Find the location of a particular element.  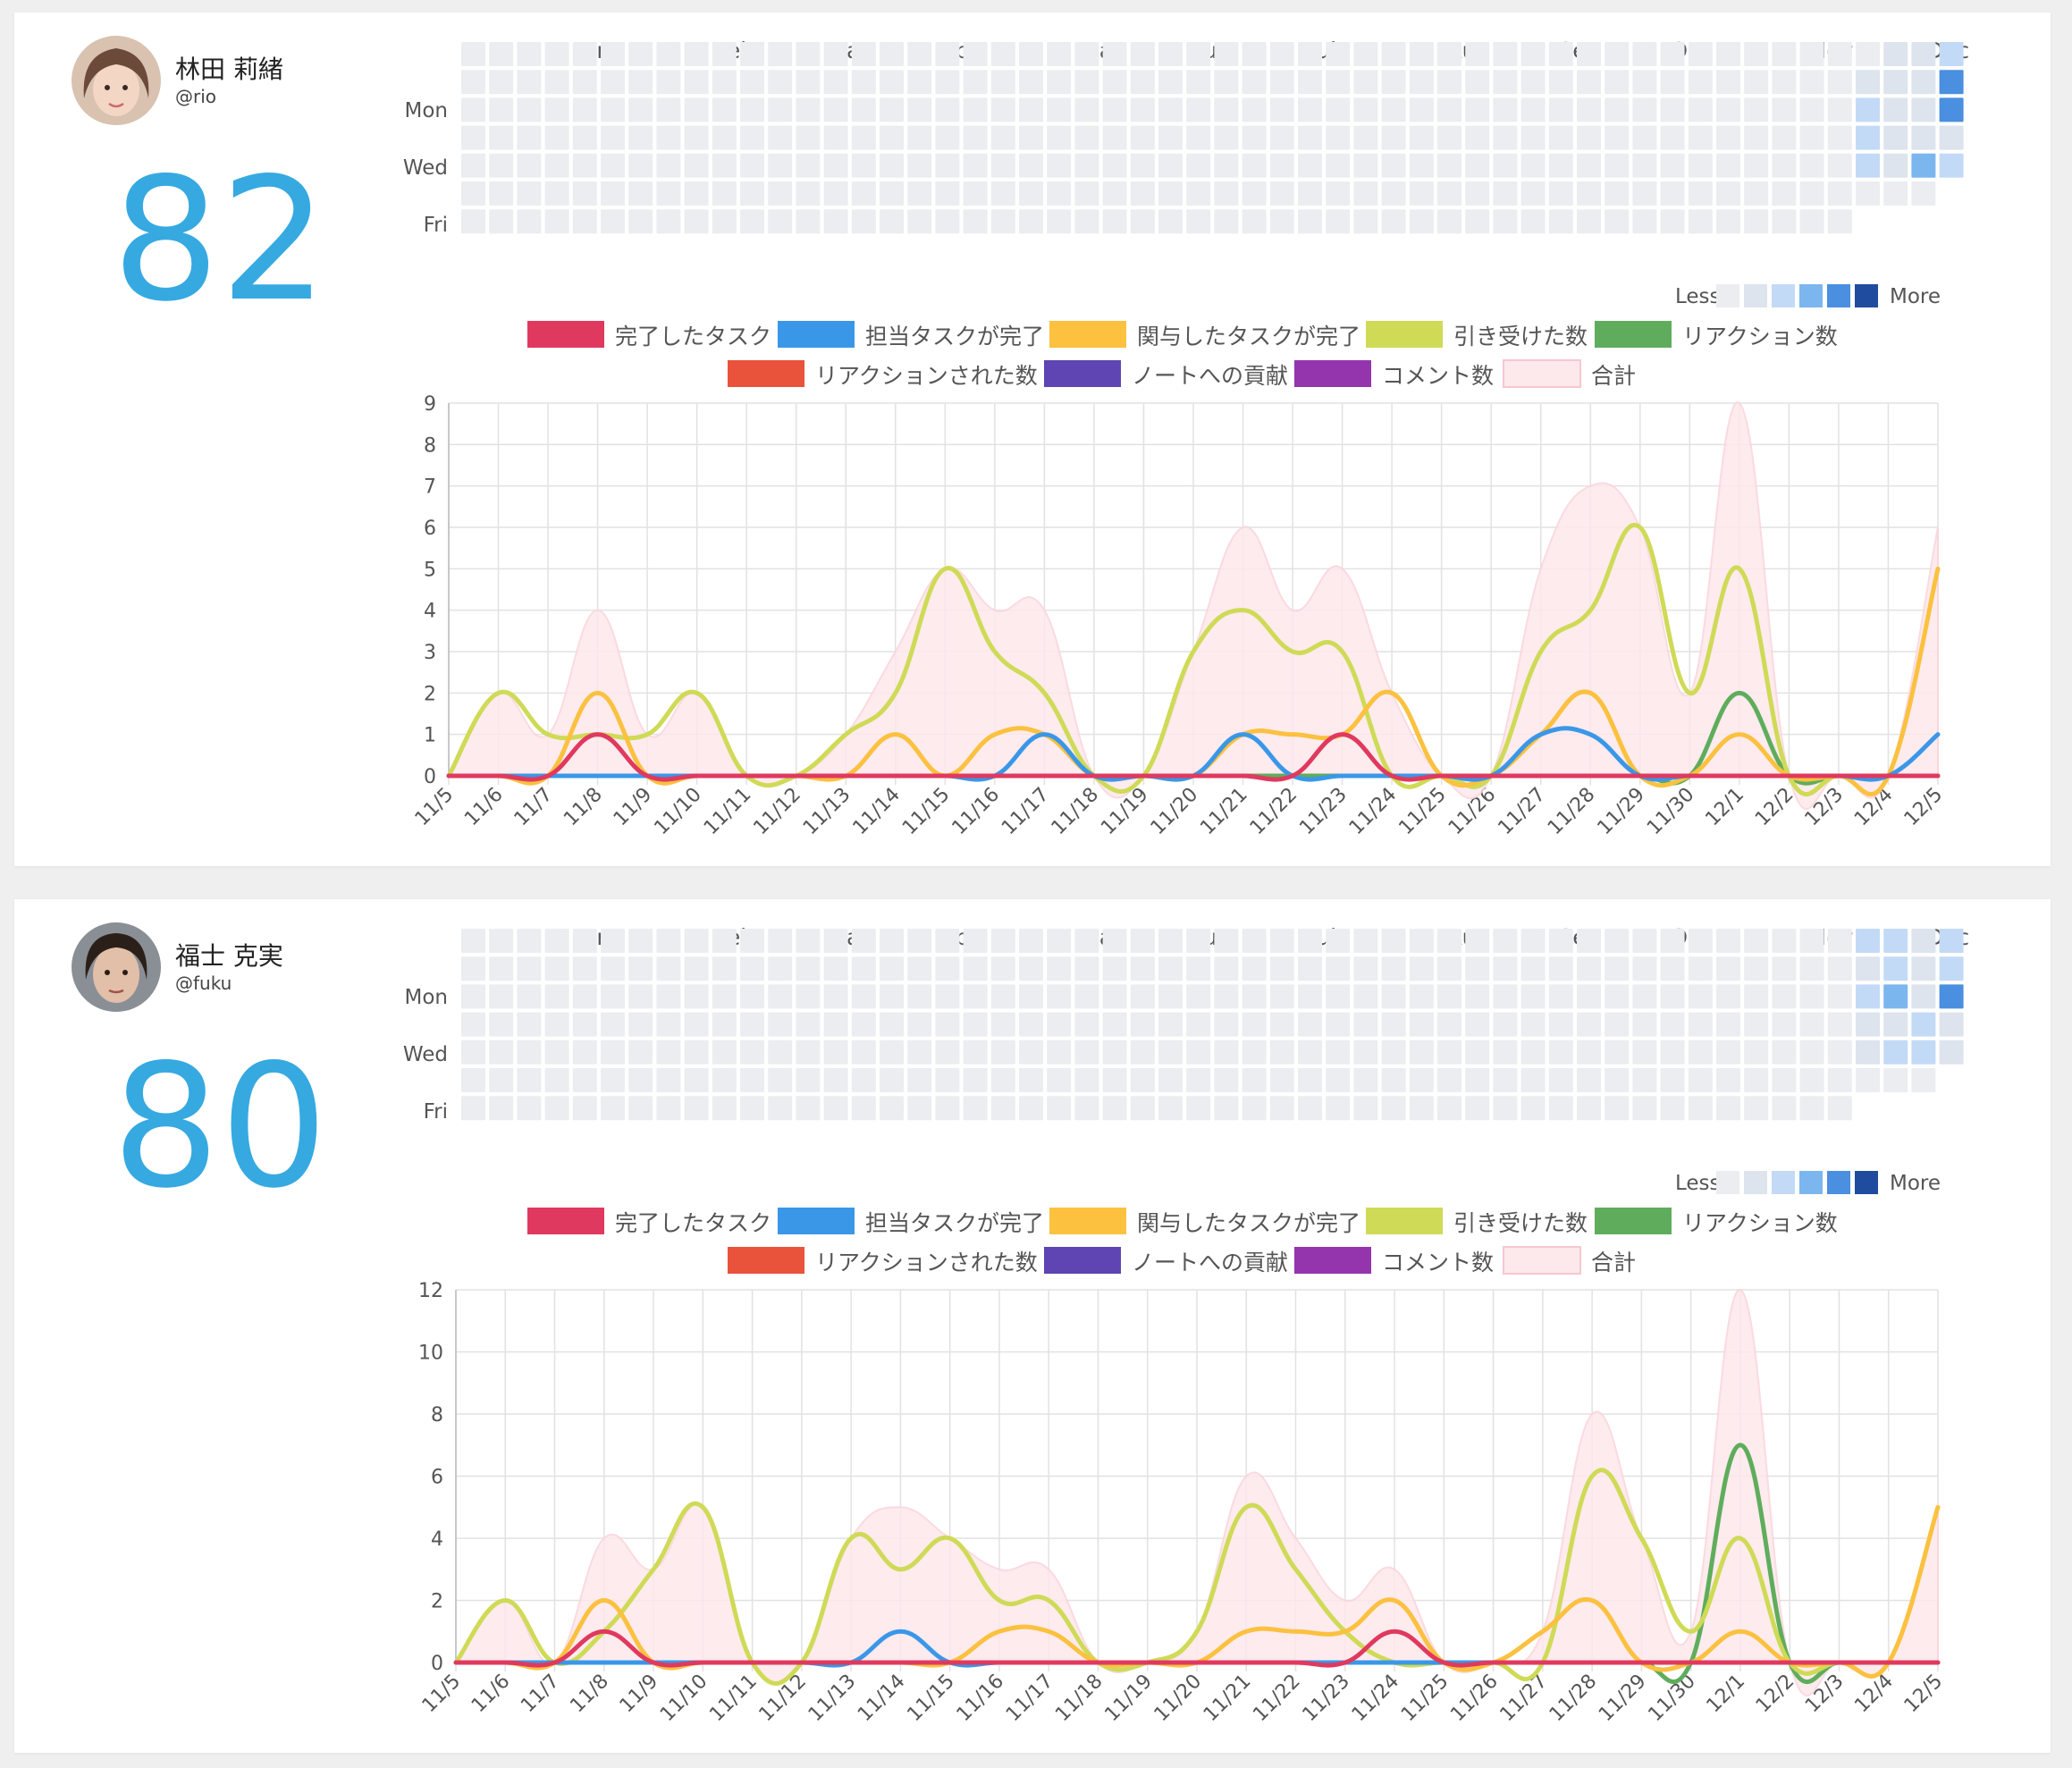

legend-item: コメント数 is located at coordinates (1394, 1261).